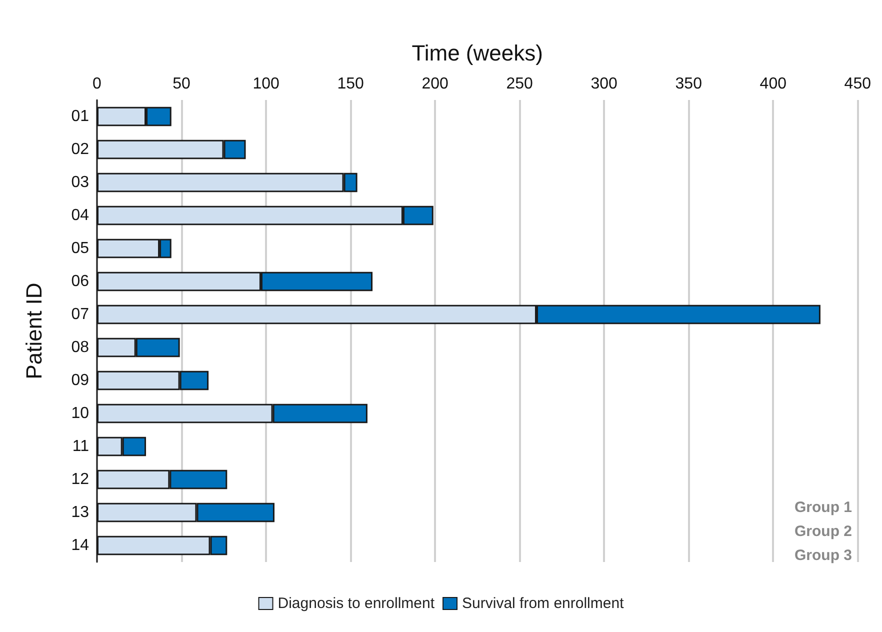 Image resolution: width=882 pixels, height=632 pixels. What do you see at coordinates (823, 531) in the screenshot?
I see `annotation: Group 2` at bounding box center [823, 531].